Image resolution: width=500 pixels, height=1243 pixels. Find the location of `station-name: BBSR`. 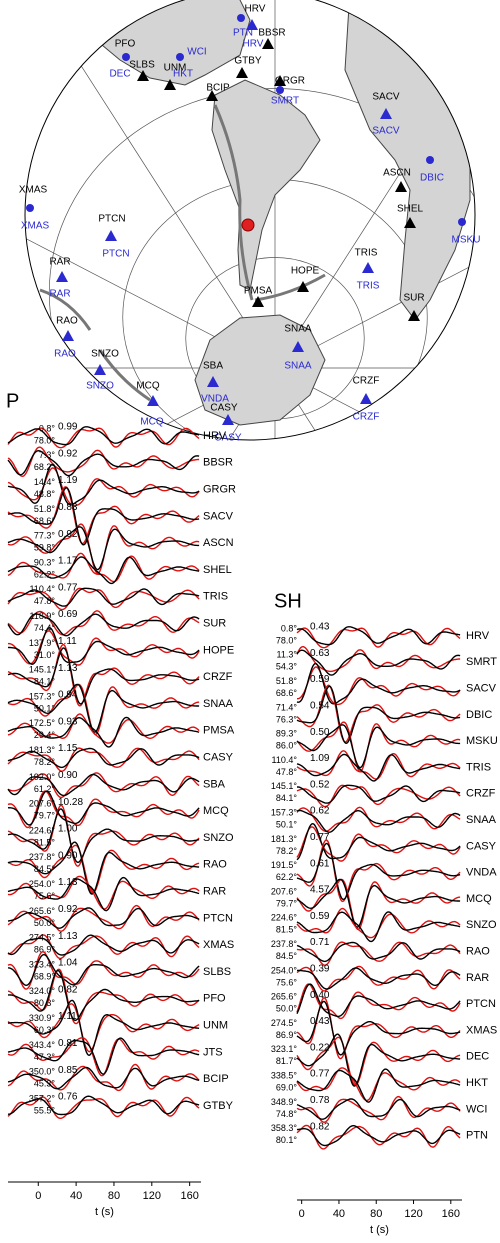

station-name: BBSR is located at coordinates (218, 463).